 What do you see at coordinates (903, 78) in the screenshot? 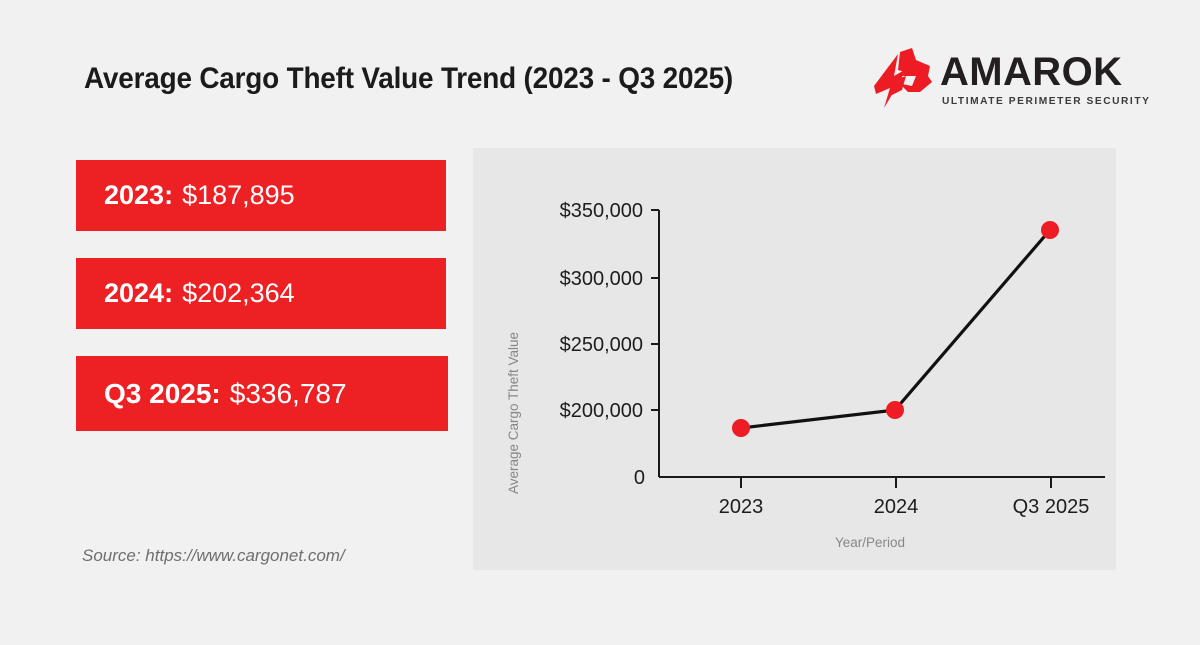
I see `wolf-head-lightning-icon` at bounding box center [903, 78].